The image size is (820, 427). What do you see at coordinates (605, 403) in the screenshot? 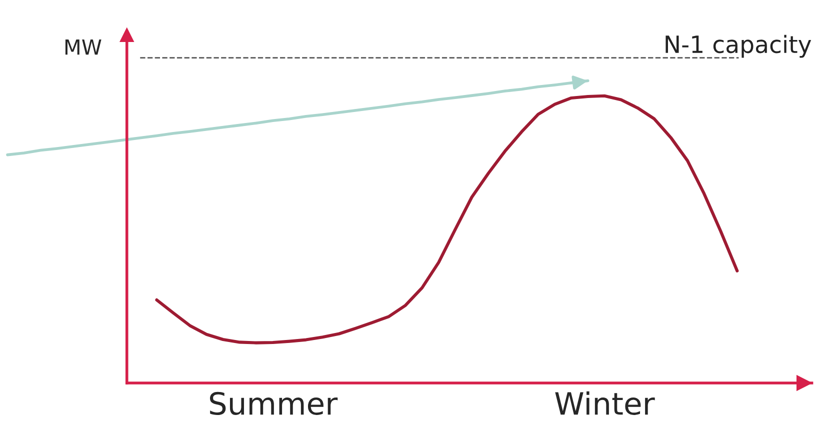
I see `x-tick-label: Winter` at bounding box center [605, 403].